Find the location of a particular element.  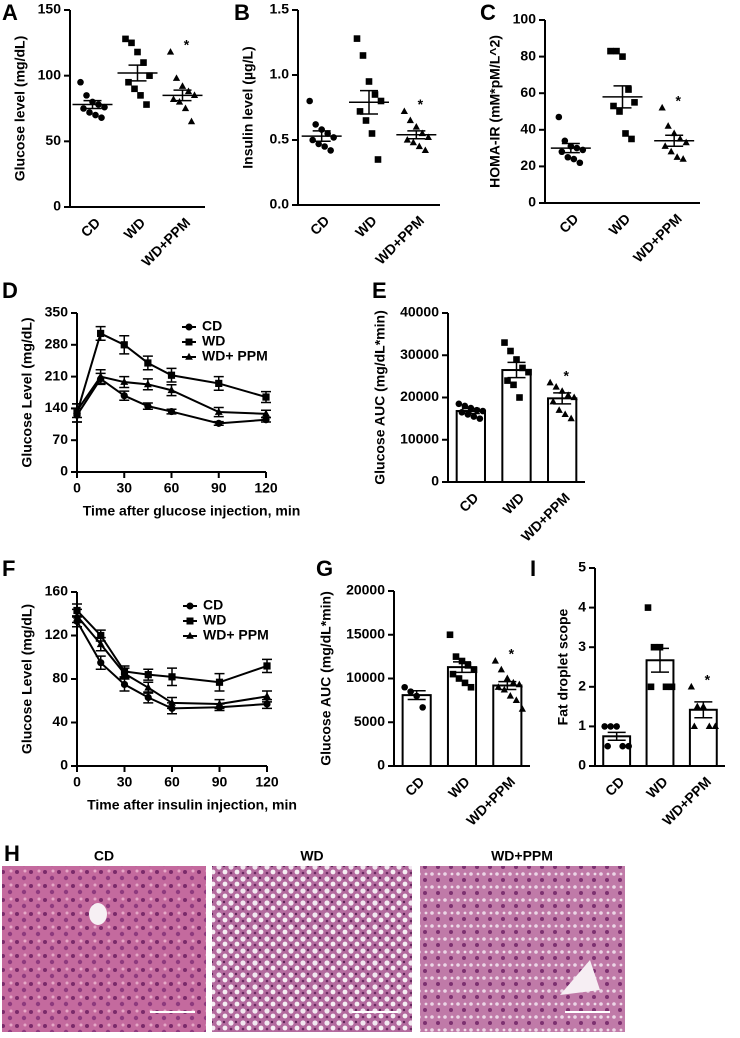

panel-letter: D is located at coordinates (10, 290).